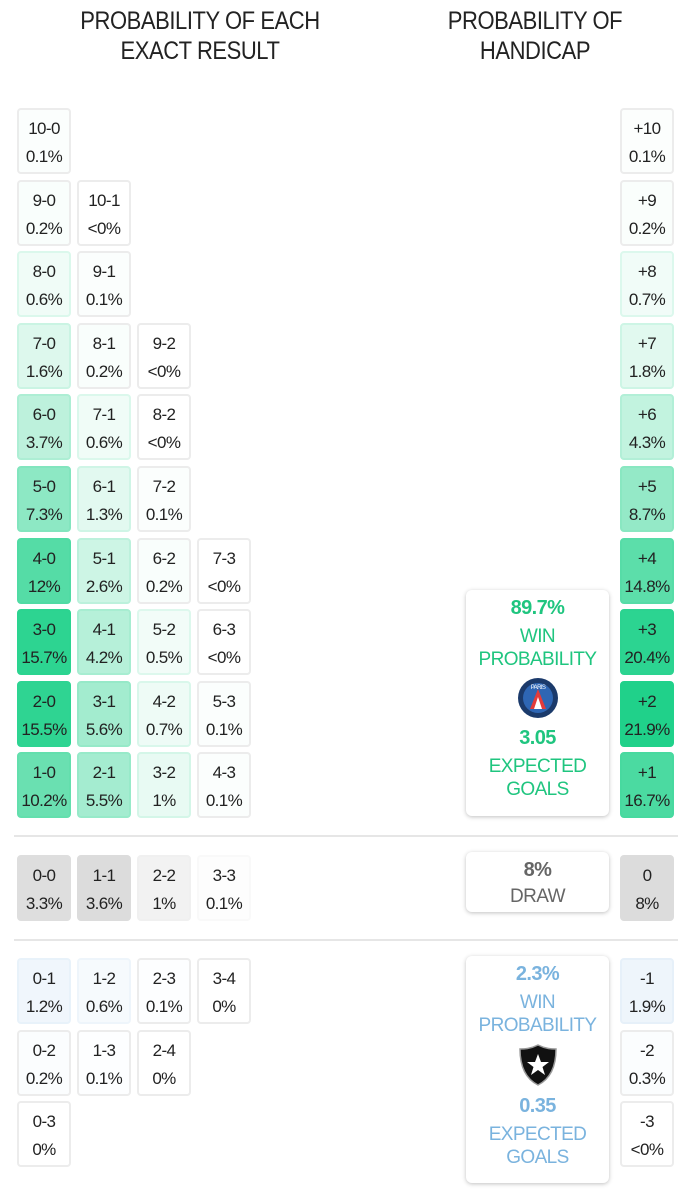  I want to click on score-label: 7-3, so click(224, 558).